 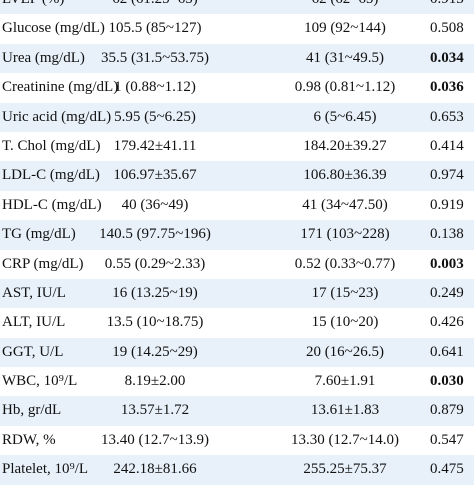 What do you see at coordinates (155, 204) in the screenshot?
I see `group1-value: 40 (36~49)` at bounding box center [155, 204].